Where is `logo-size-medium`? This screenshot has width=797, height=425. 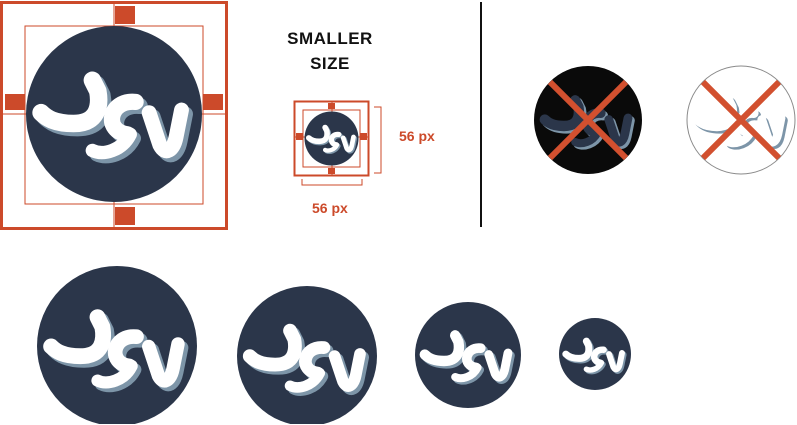
logo-size-medium is located at coordinates (307, 355).